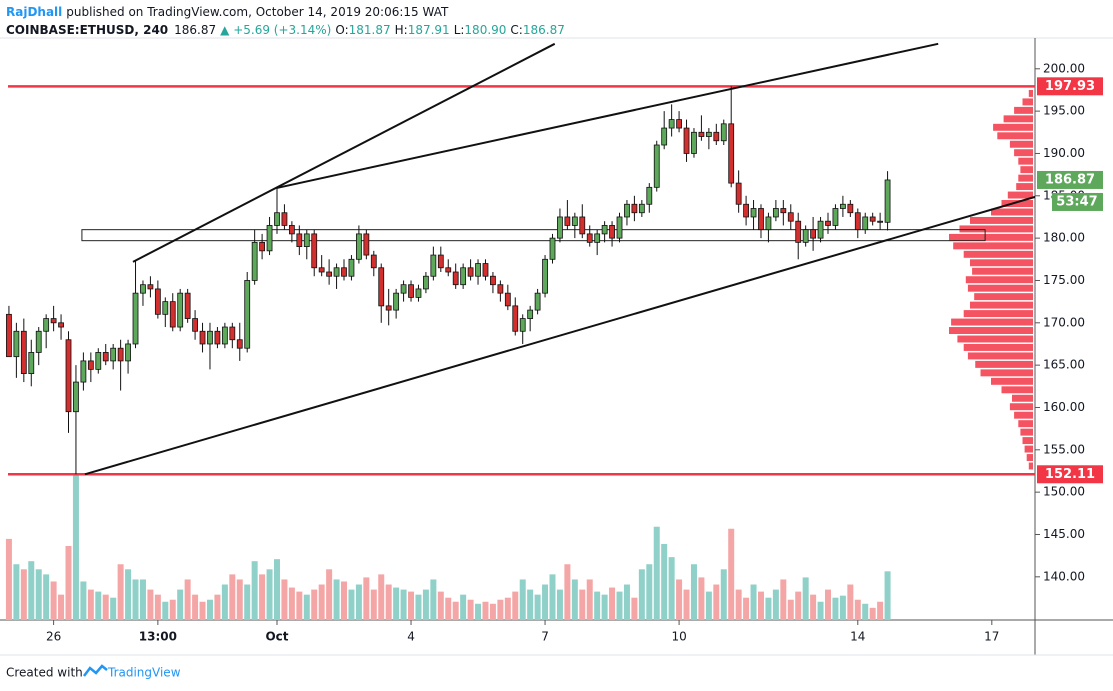 This screenshot has width=1113, height=691. What do you see at coordinates (411, 637) in the screenshot?
I see `x-tick-label: 4` at bounding box center [411, 637].